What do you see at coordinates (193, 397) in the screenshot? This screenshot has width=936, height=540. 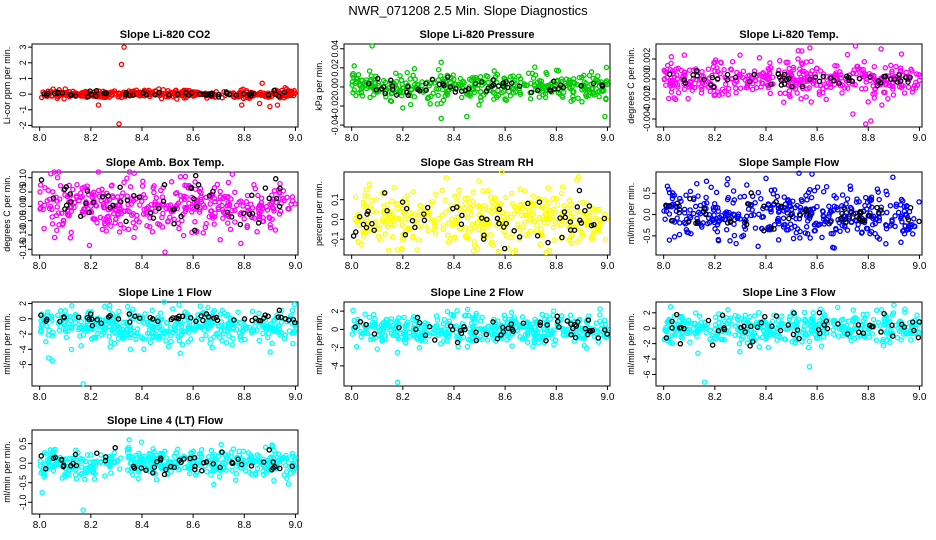 I see `x-tick-label: 8.6` at bounding box center [193, 397].